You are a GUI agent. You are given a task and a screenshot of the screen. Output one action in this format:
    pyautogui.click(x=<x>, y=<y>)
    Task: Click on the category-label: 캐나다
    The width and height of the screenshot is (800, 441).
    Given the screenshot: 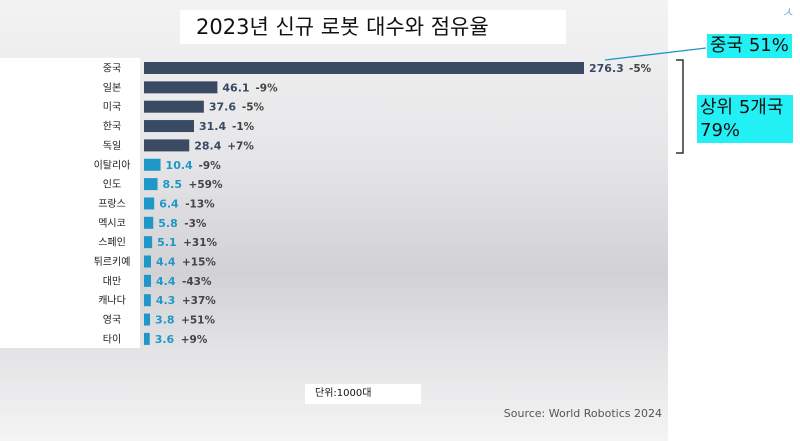 What is the action you would take?
    pyautogui.click(x=112, y=301)
    